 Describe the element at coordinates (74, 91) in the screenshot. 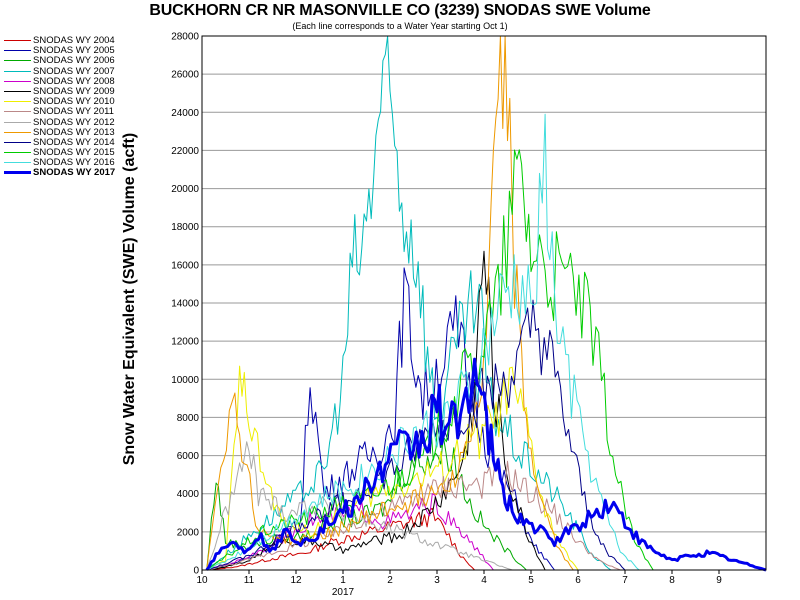

I see `legend-label: SNODAS WY 2009` at that location.